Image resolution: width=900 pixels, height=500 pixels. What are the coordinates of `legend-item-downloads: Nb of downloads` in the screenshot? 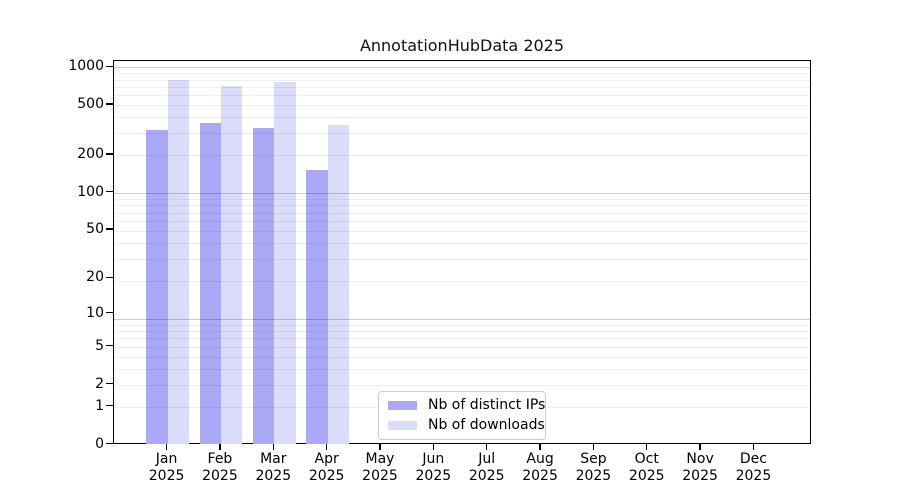 It's located at (466, 425).